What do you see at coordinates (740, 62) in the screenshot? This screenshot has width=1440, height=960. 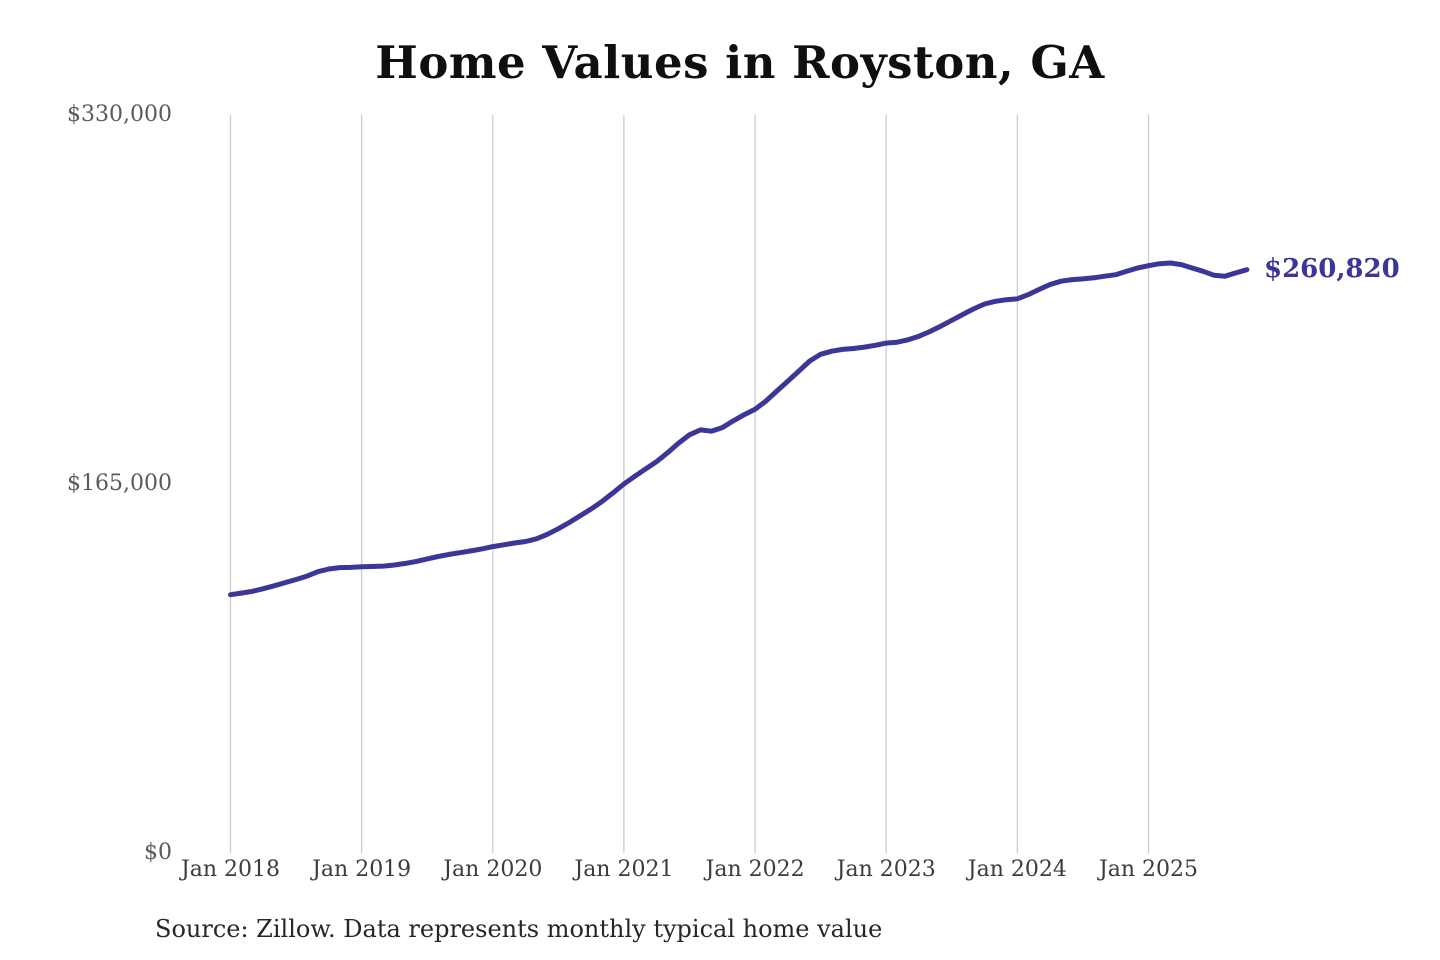 I see `chart-title: Home Values in Royston, GA` at bounding box center [740, 62].